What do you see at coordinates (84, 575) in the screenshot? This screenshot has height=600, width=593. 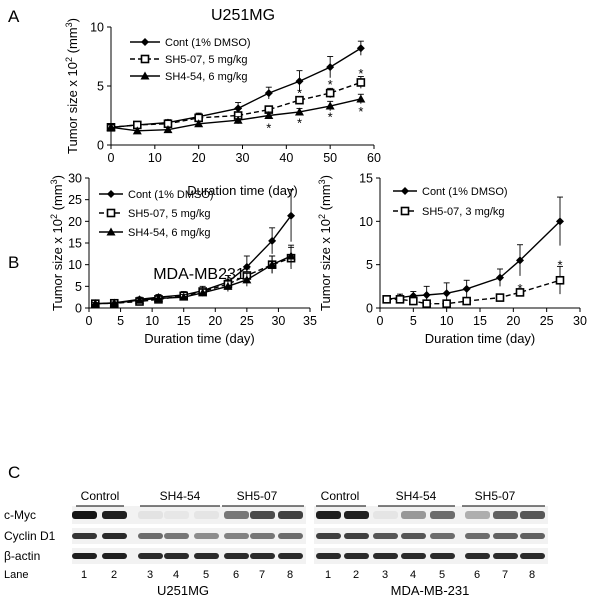 I see `lane-number: 1` at bounding box center [84, 575].